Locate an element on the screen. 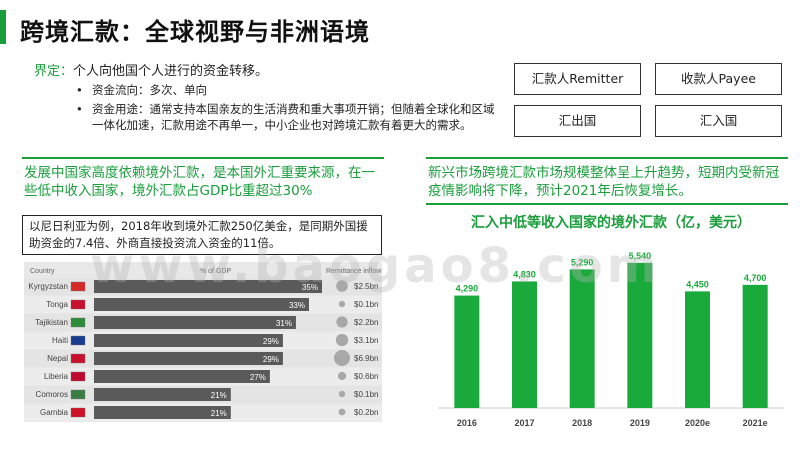  title-accent-bar is located at coordinates (3, 27).